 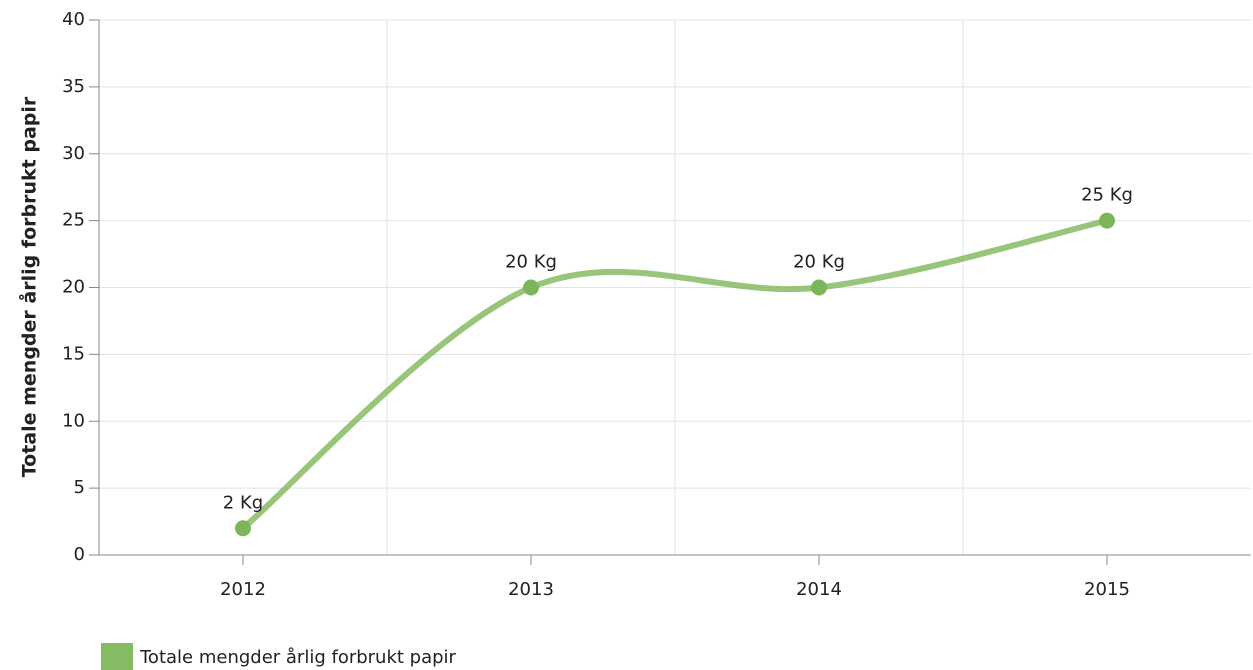 What do you see at coordinates (243, 589) in the screenshot?
I see `x-tick-label: 2012` at bounding box center [243, 589].